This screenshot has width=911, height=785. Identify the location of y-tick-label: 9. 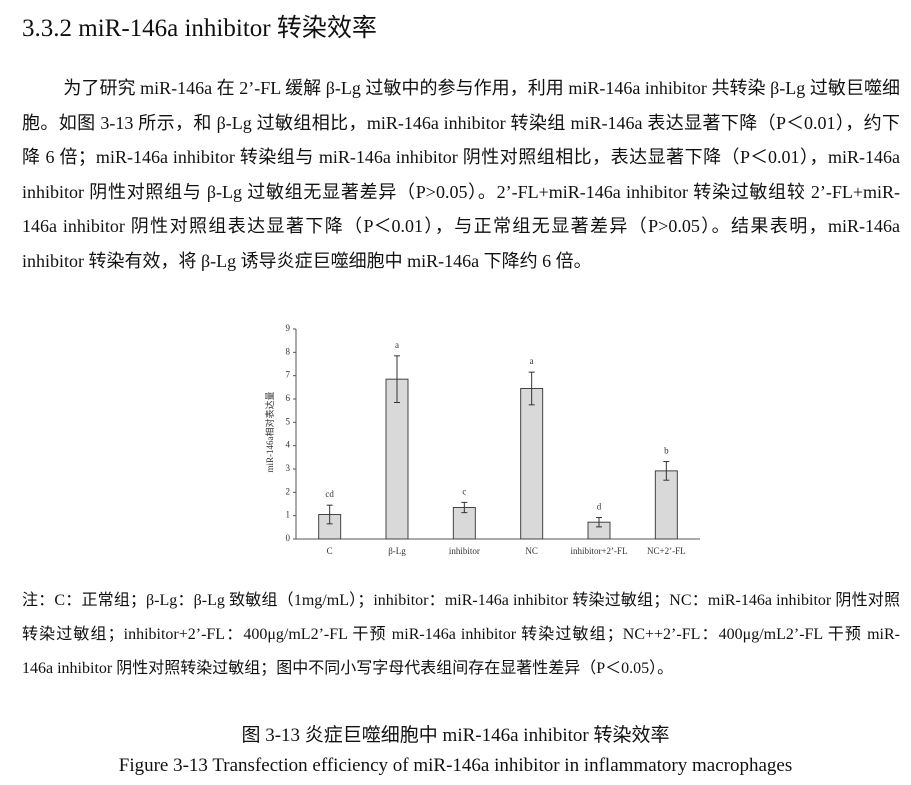
(288, 328).